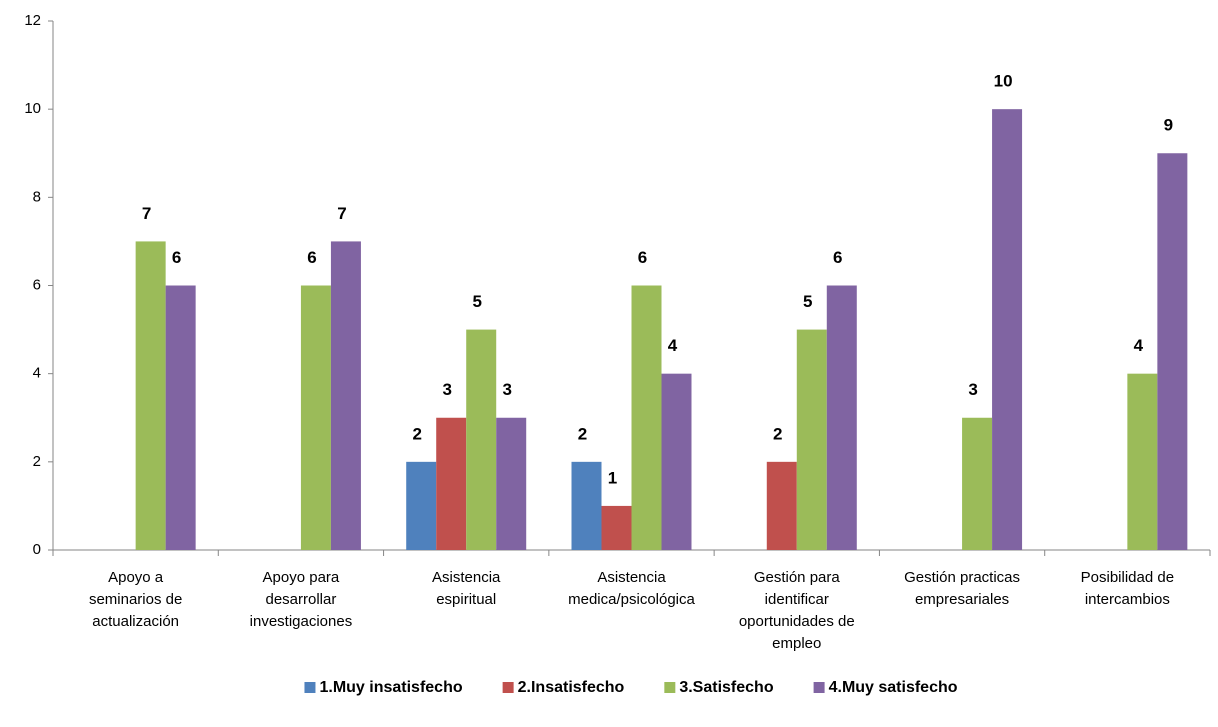 The height and width of the screenshot is (727, 1218). Describe the element at coordinates (797, 577) in the screenshot. I see `label-line: Gestión para` at that location.